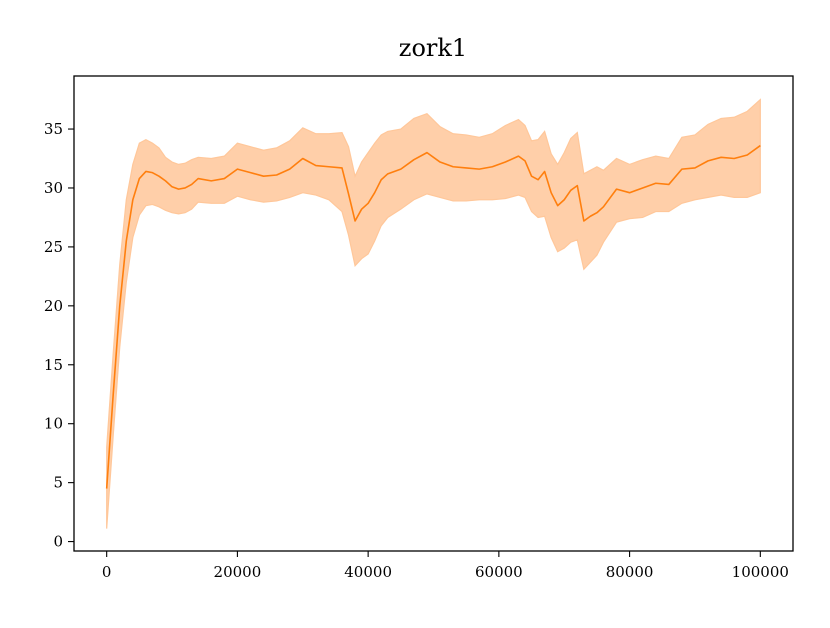 This screenshot has height=628, width=830. Describe the element at coordinates (53, 365) in the screenshot. I see `y-tick-label: 15` at that location.